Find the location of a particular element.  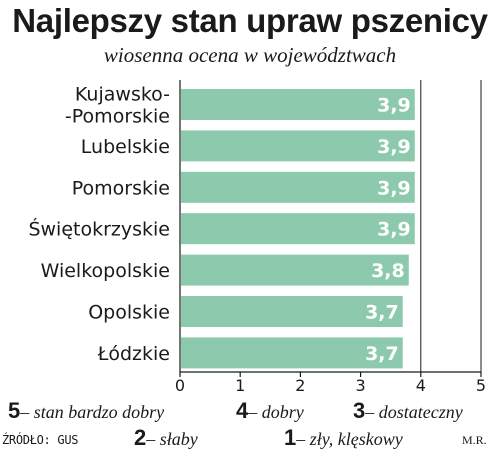

category-label-6: Łódzkie is located at coordinates (133, 354).